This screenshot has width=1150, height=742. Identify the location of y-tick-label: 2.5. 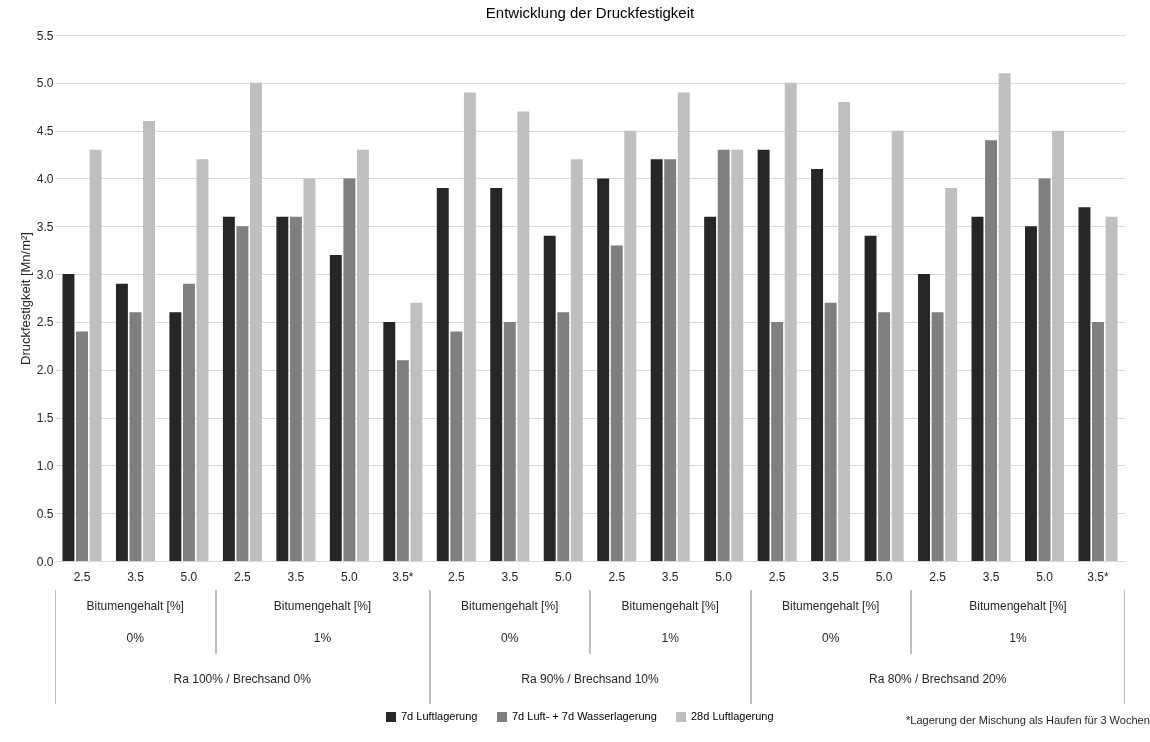
(45, 322).